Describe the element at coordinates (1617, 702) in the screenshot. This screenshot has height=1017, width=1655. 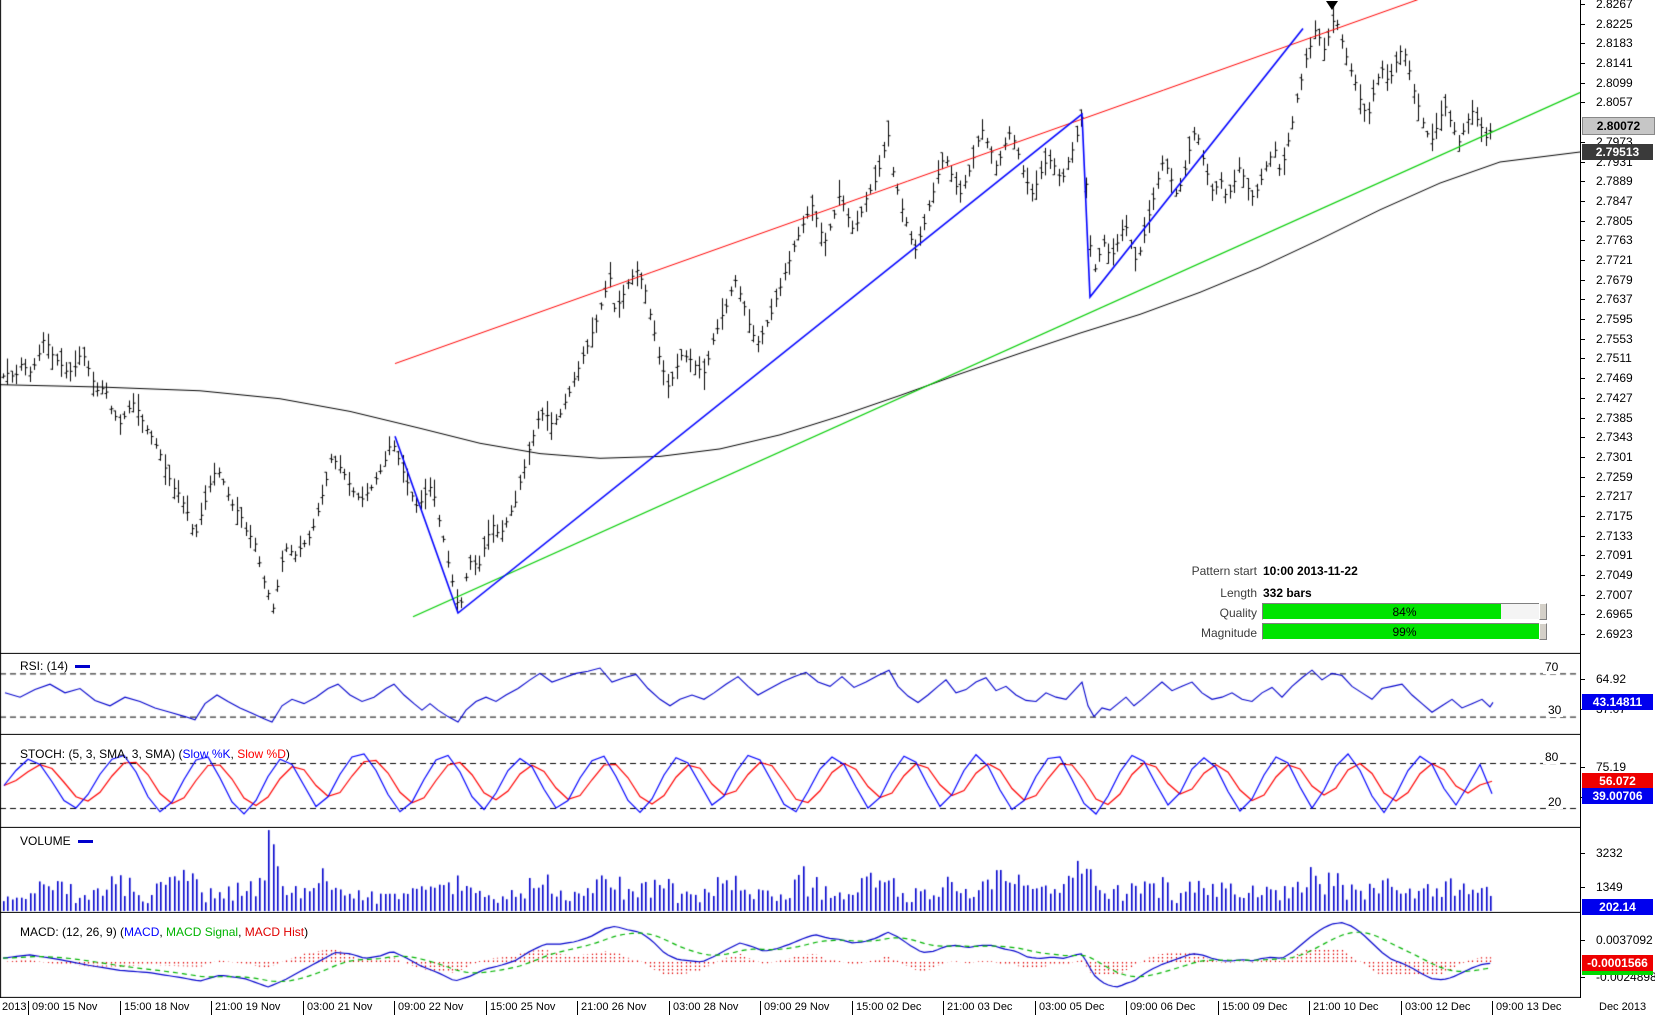
I see `rsi-value-box: 43.14811` at that location.